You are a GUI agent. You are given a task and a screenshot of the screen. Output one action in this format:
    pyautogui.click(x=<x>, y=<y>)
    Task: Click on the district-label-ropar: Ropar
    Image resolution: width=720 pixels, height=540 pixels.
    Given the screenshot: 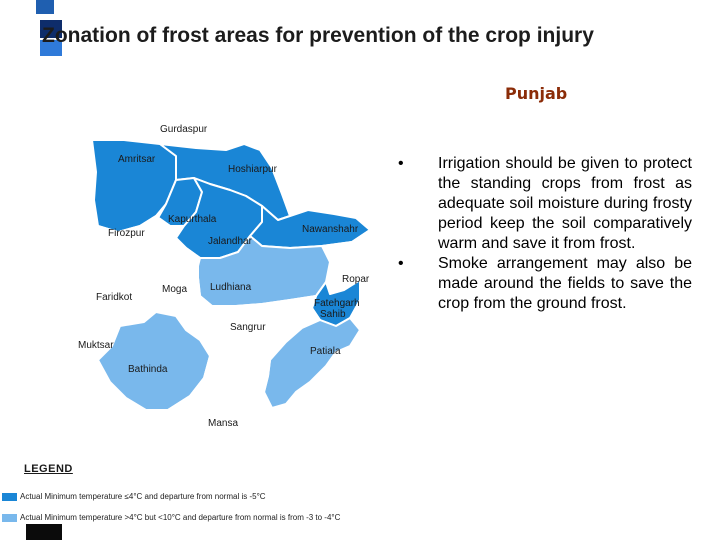 What is the action you would take?
    pyautogui.click(x=356, y=279)
    